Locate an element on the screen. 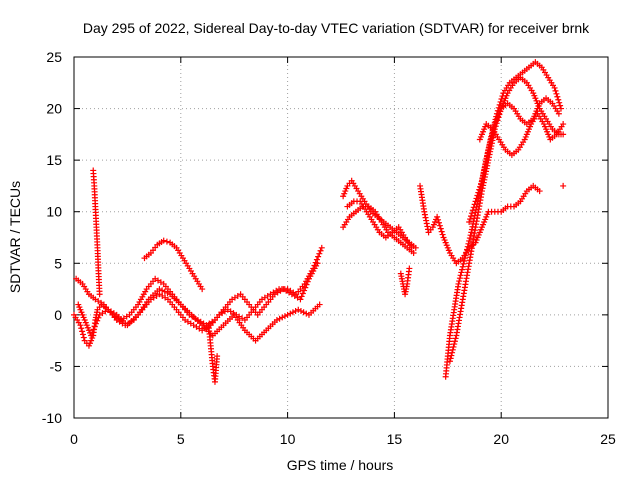 Image resolution: width=640 pixels, height=480 pixels. y-tick-label-4: 10 is located at coordinates (54, 212).